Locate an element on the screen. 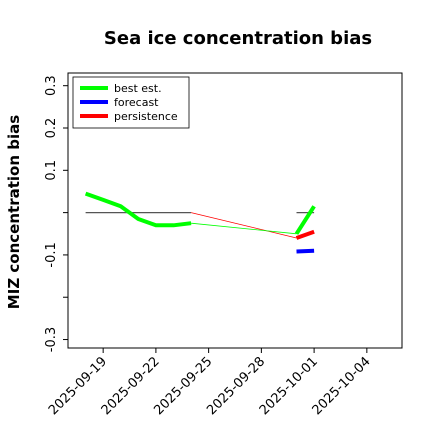 Image resolution: width=440 pixels, height=440 pixels. legend-label: forecast is located at coordinates (136, 102).